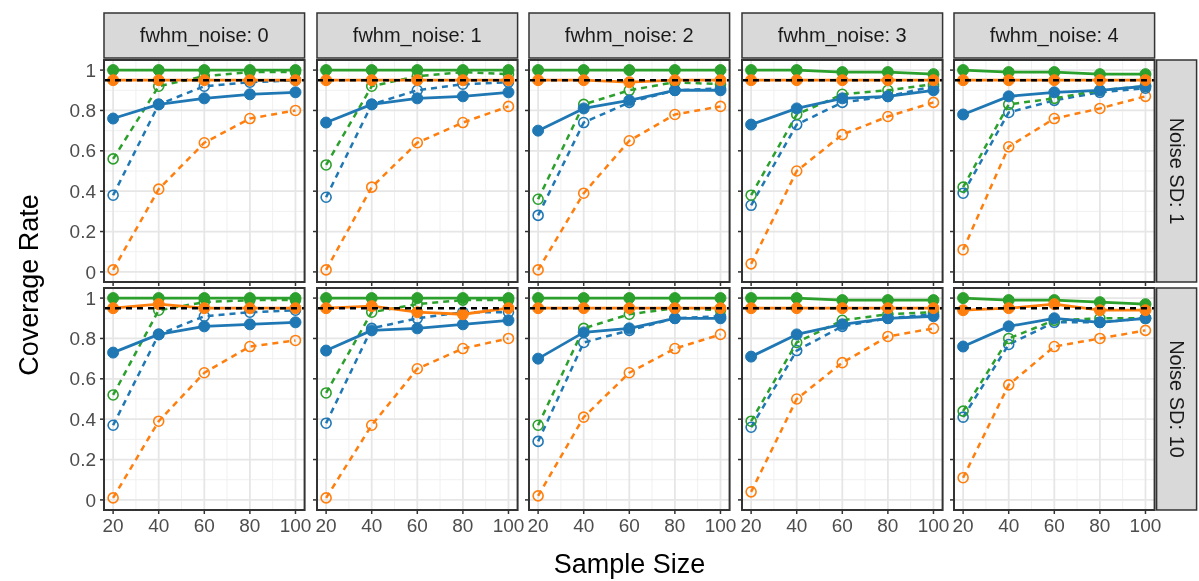 Image resolution: width=1199 pixels, height=581 pixels. Describe the element at coordinates (417, 36) in the screenshot. I see `chart-title: fwhm_noise: 1` at that location.